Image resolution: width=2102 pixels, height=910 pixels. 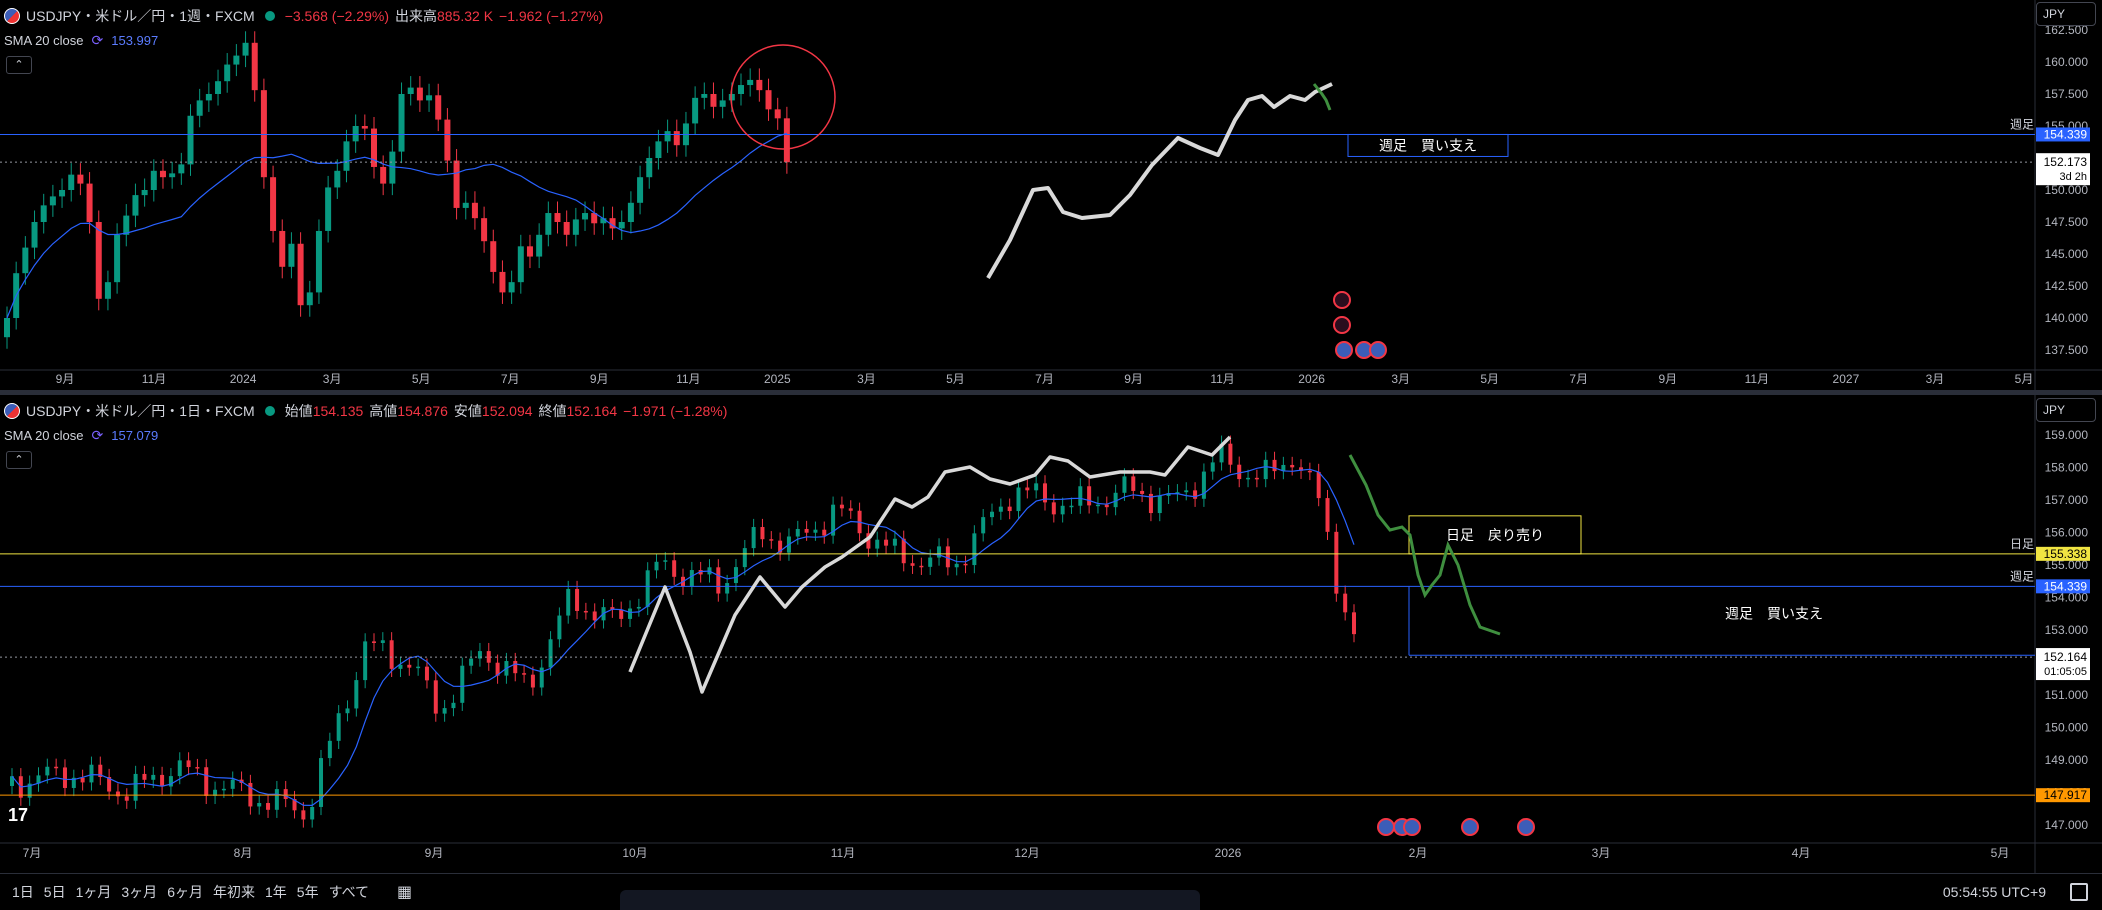 I want to click on weekly-currency-button: JPY, so click(x=2066, y=14).